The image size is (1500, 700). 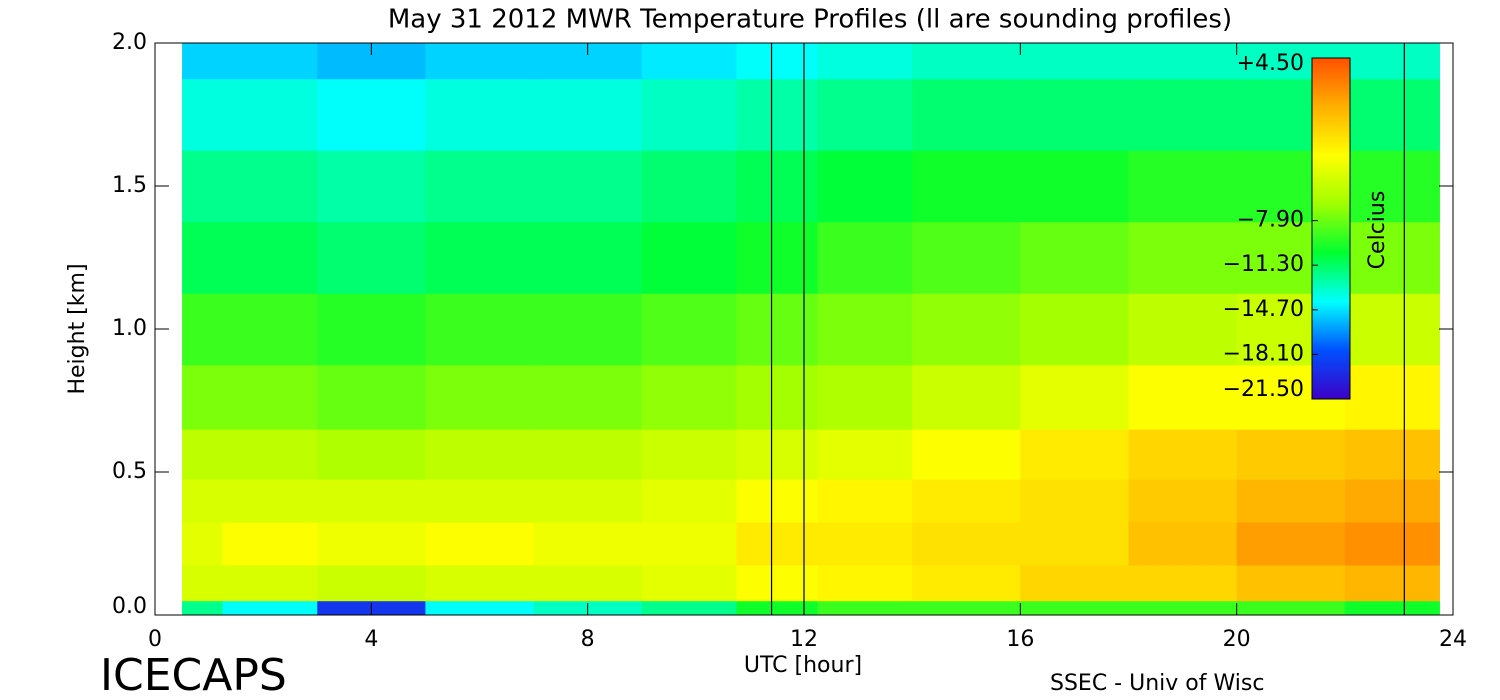 What do you see at coordinates (129, 471) in the screenshot?
I see `y-tick-label: 0.5` at bounding box center [129, 471].